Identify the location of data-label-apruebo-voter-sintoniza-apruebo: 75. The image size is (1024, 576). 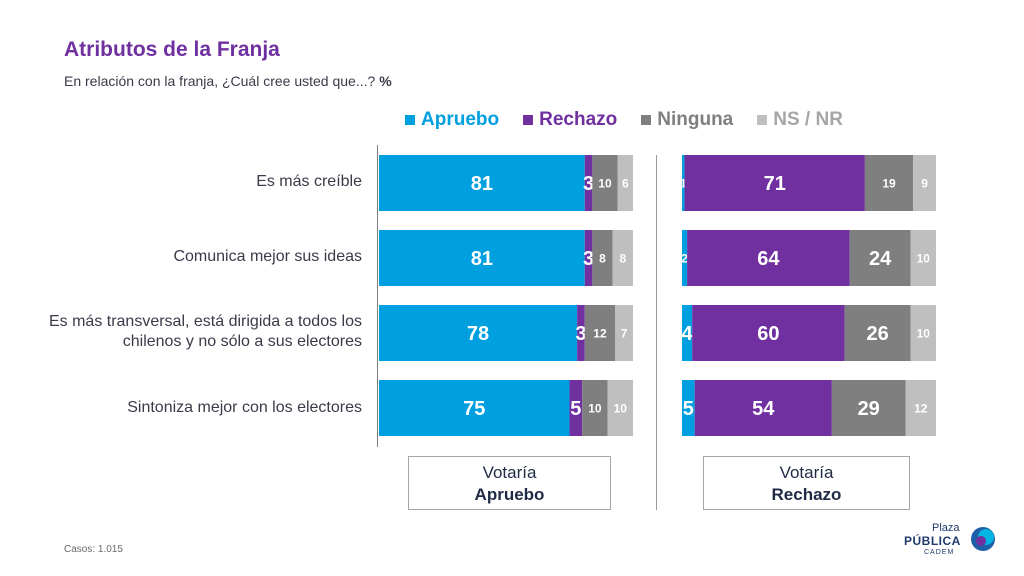
(474, 409).